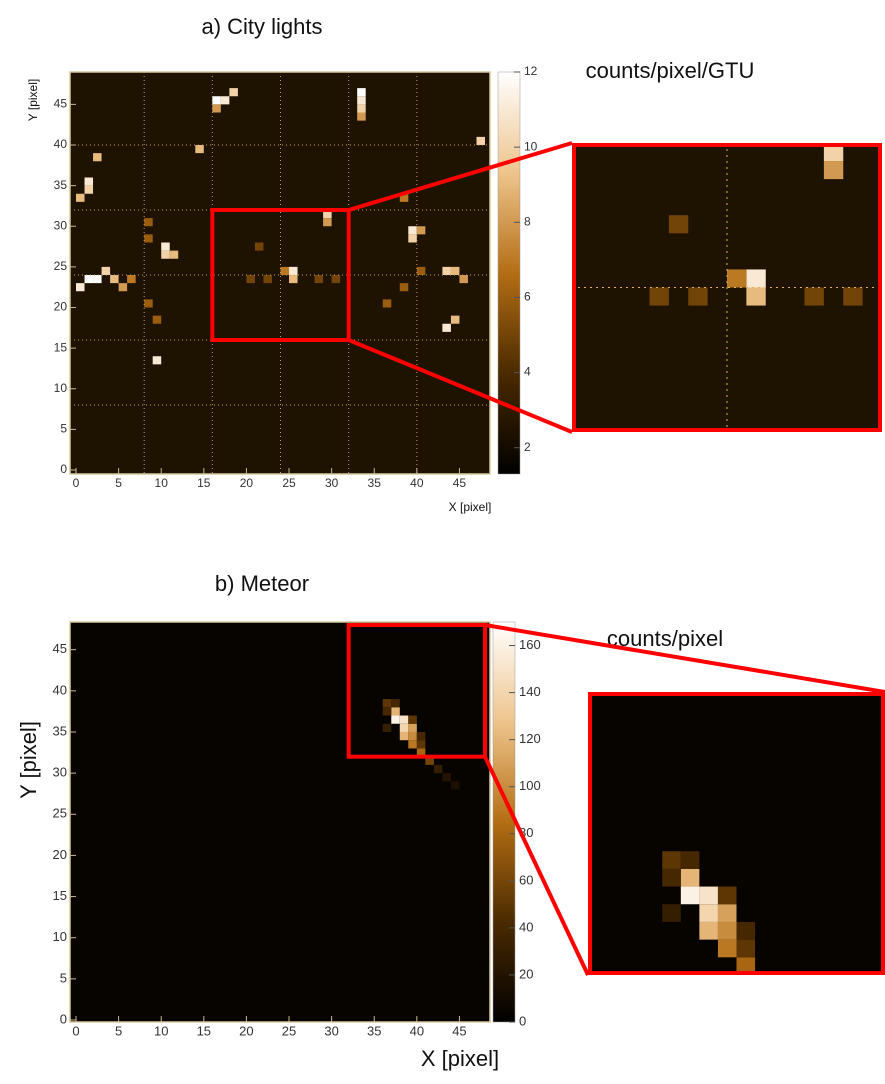  I want to click on x-tick-label: 5, so click(118, 483).